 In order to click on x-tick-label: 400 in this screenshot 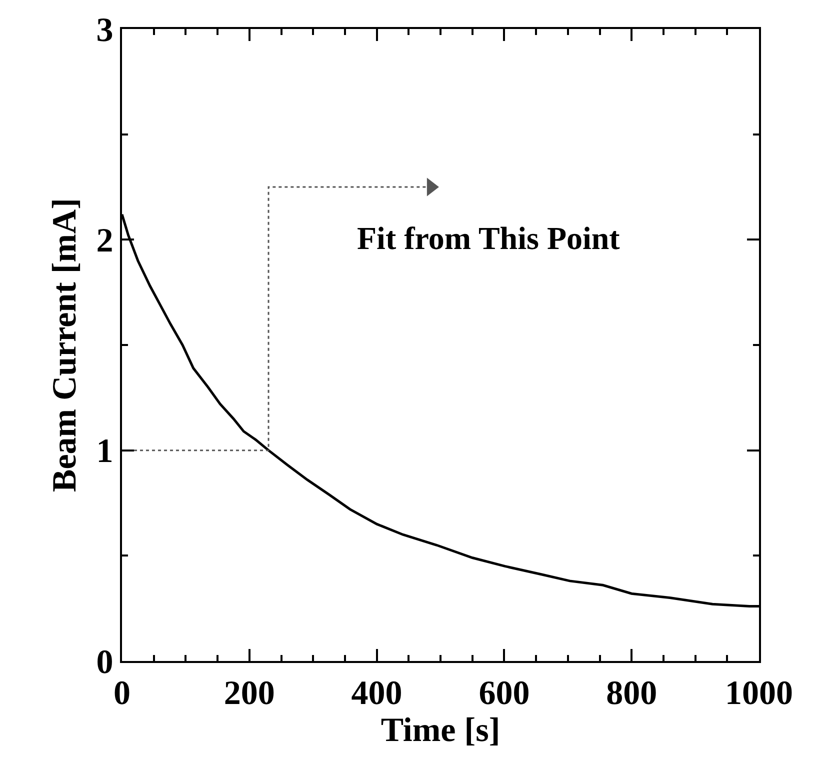, I will do `click(376, 693)`.